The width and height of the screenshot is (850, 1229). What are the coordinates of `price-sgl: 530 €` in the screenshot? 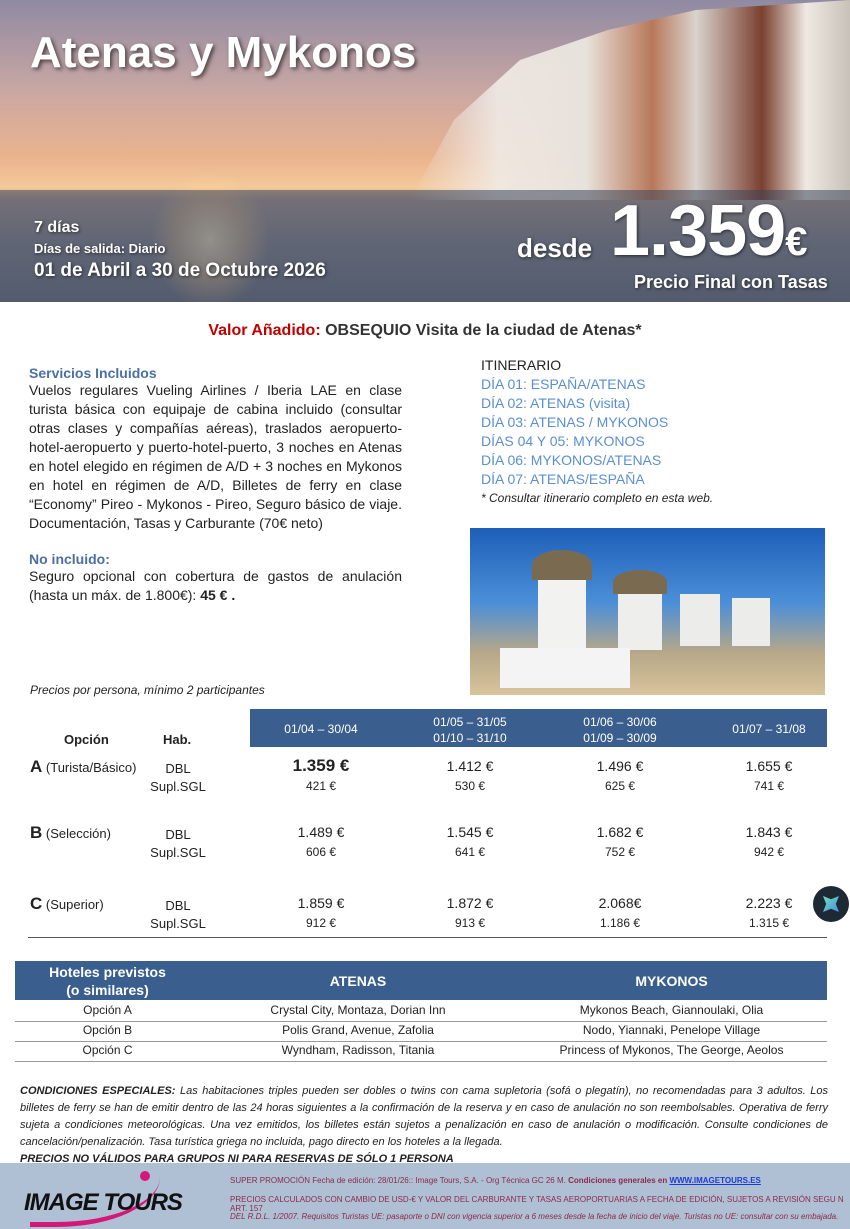 It's located at (470, 786).